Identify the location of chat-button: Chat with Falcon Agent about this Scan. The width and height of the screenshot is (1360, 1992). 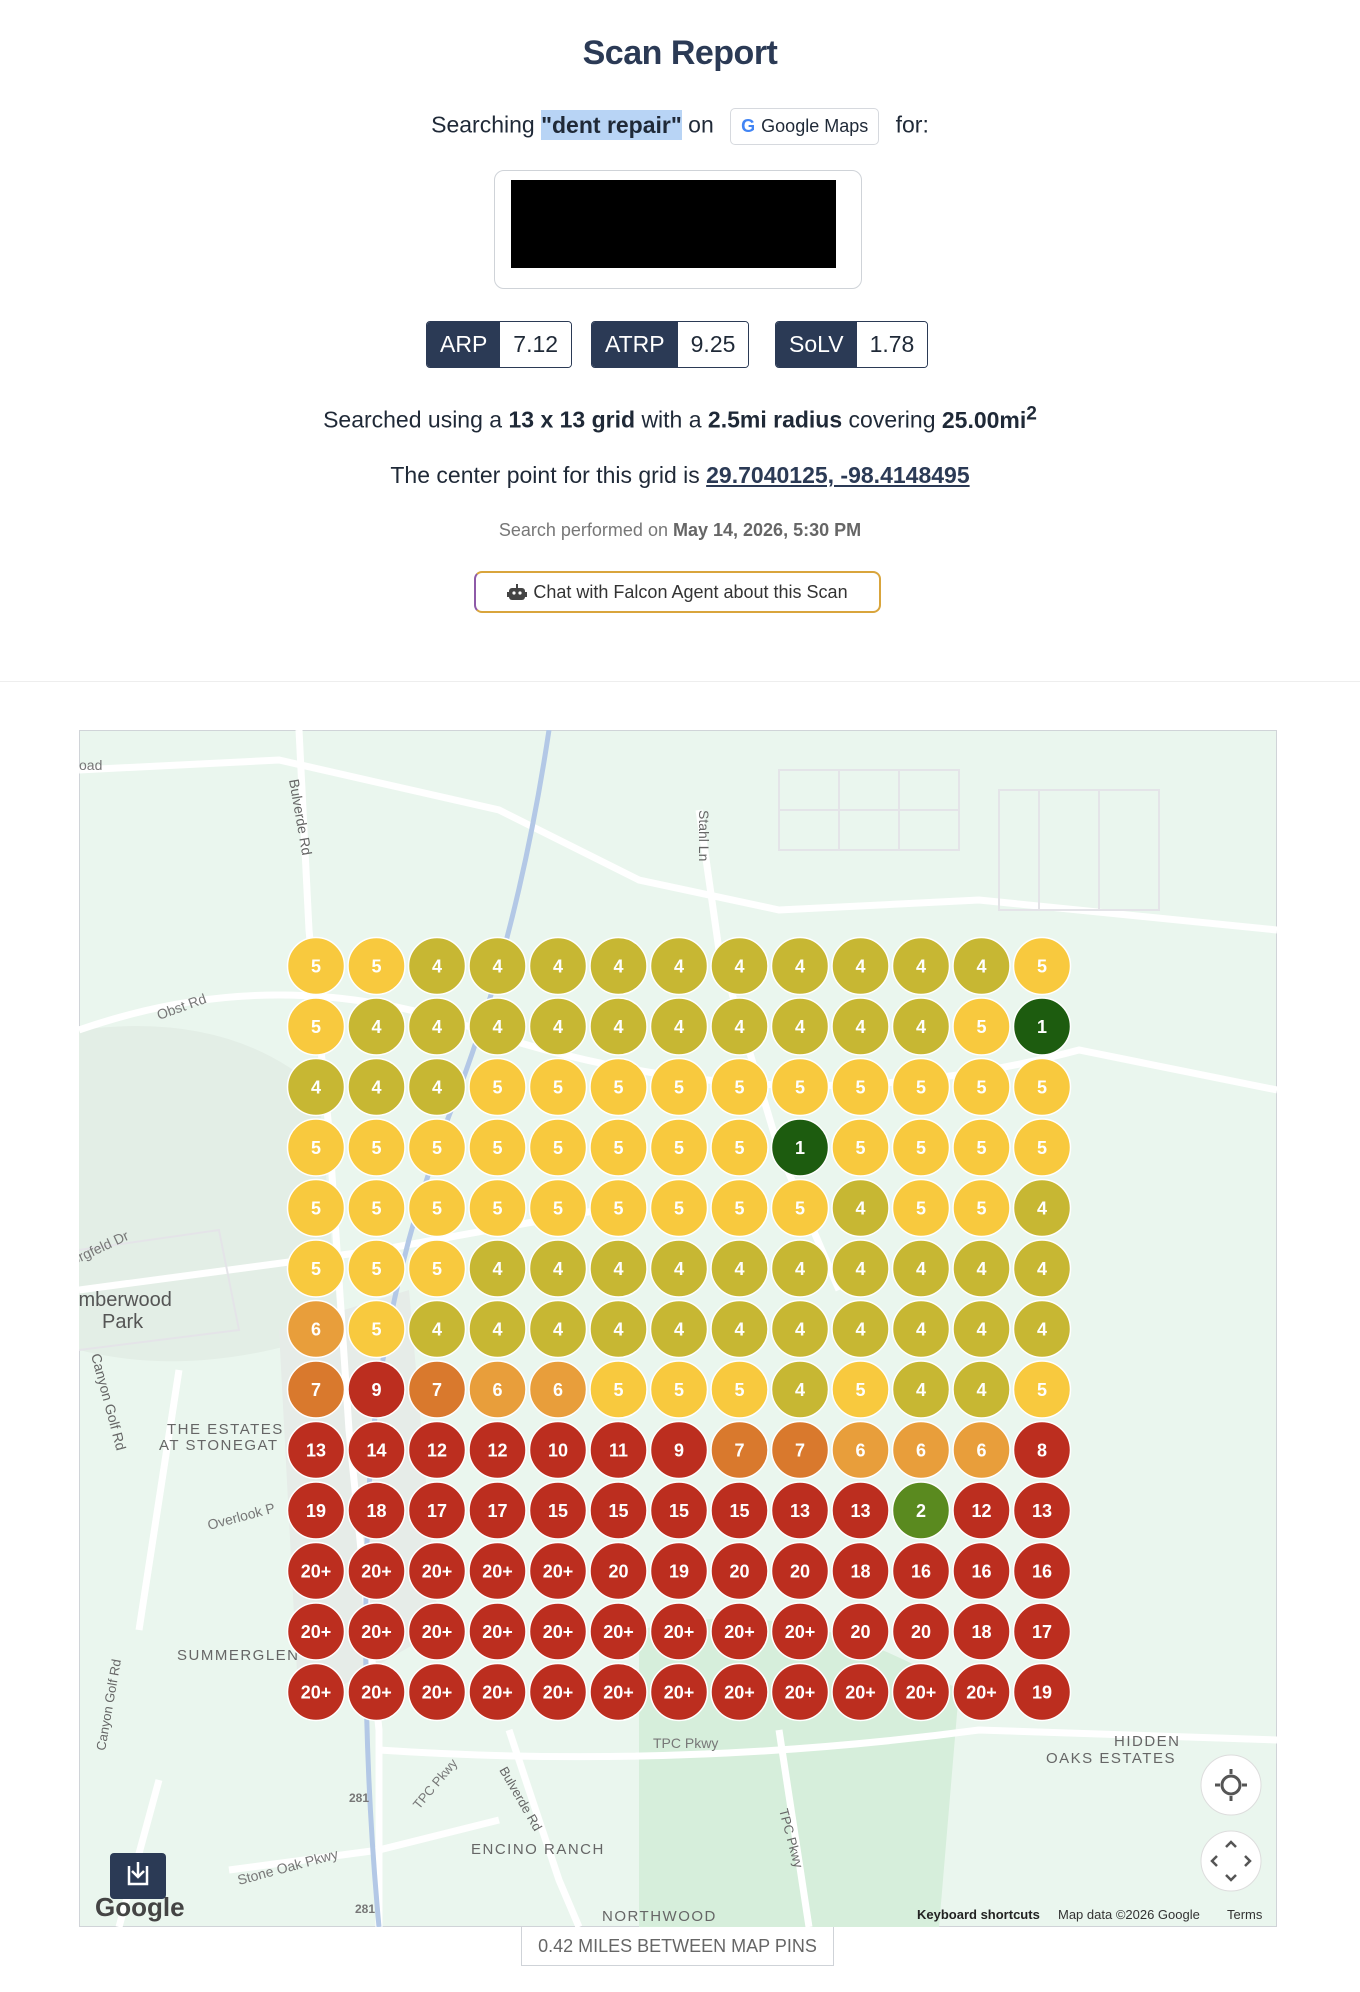
(677, 592).